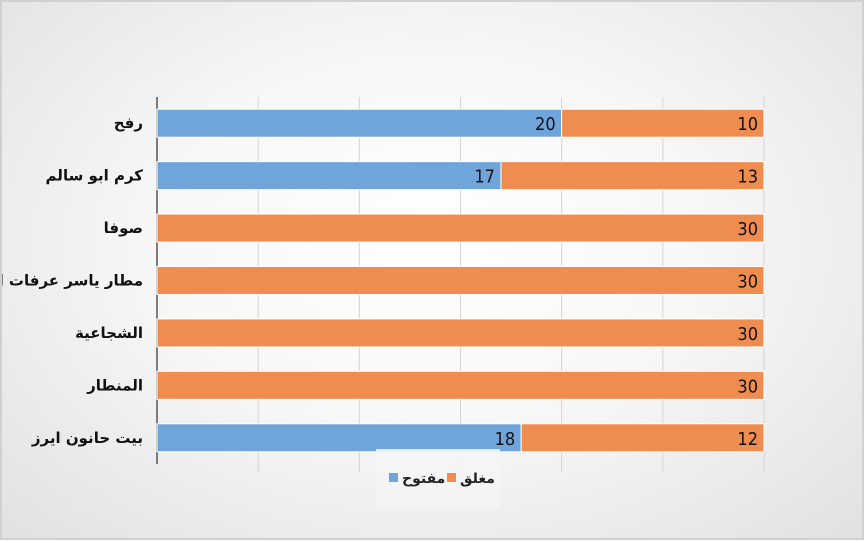 The height and width of the screenshot is (542, 864). Describe the element at coordinates (545, 124) in the screenshot. I see `data-label: 20` at that location.